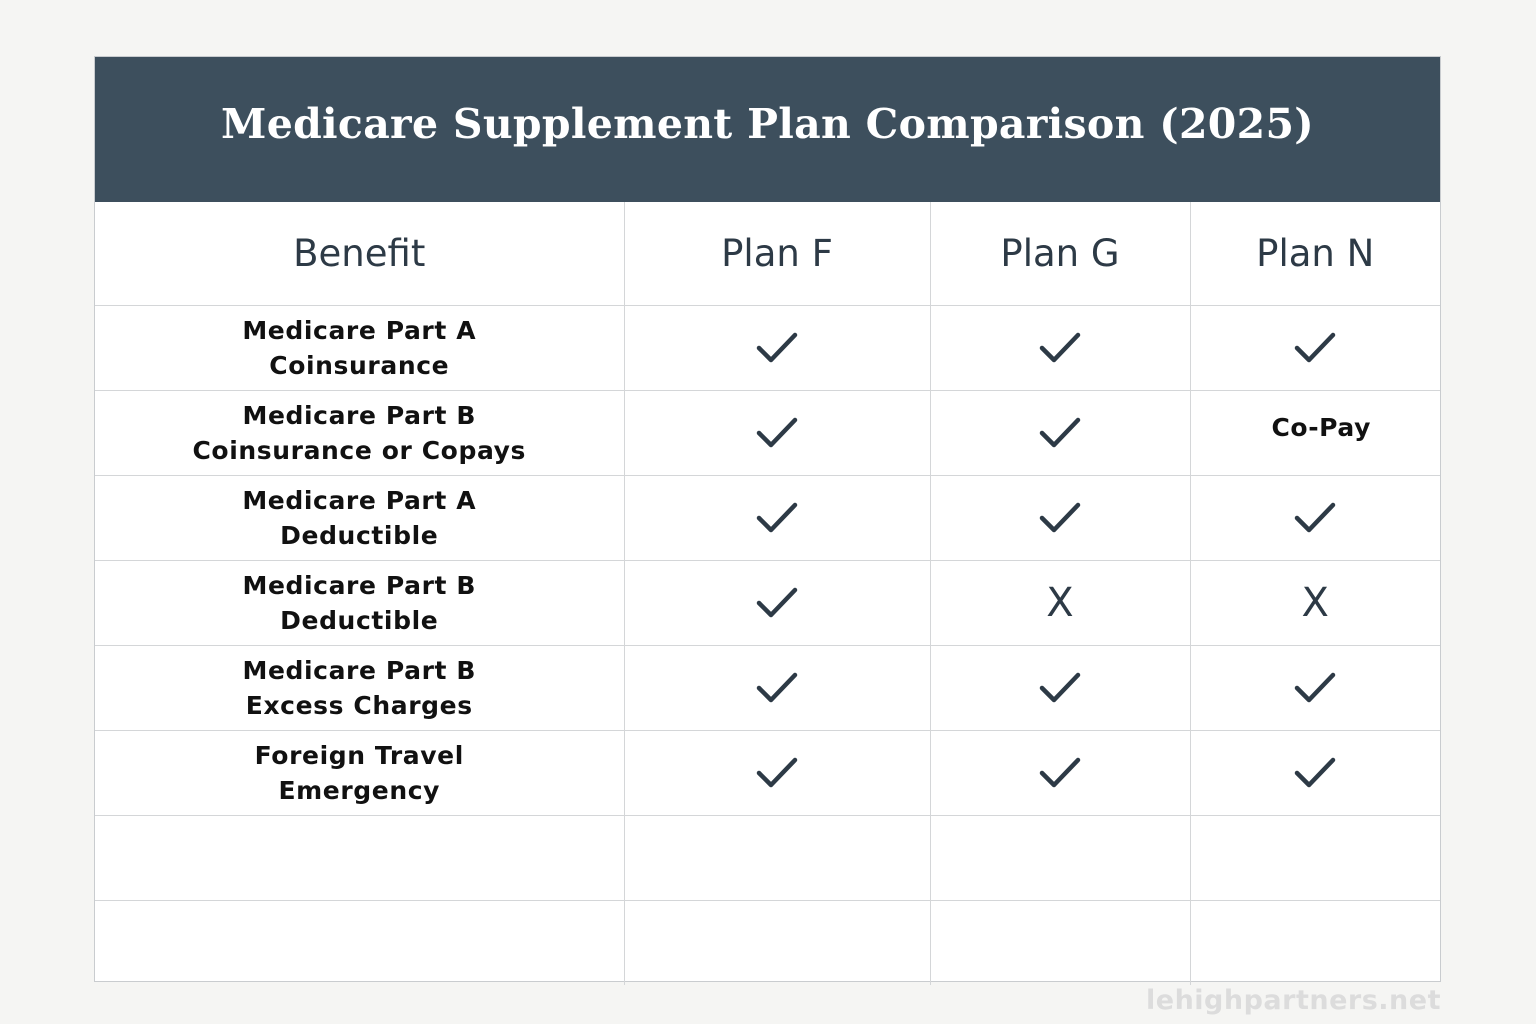  Describe the element at coordinates (359, 755) in the screenshot. I see `benefit-line-1: Foreign Travel` at that location.